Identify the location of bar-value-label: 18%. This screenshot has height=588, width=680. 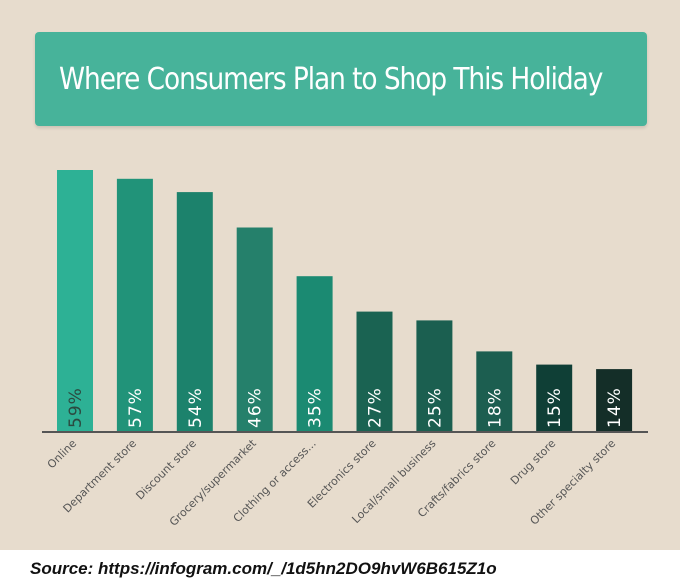
(495, 407).